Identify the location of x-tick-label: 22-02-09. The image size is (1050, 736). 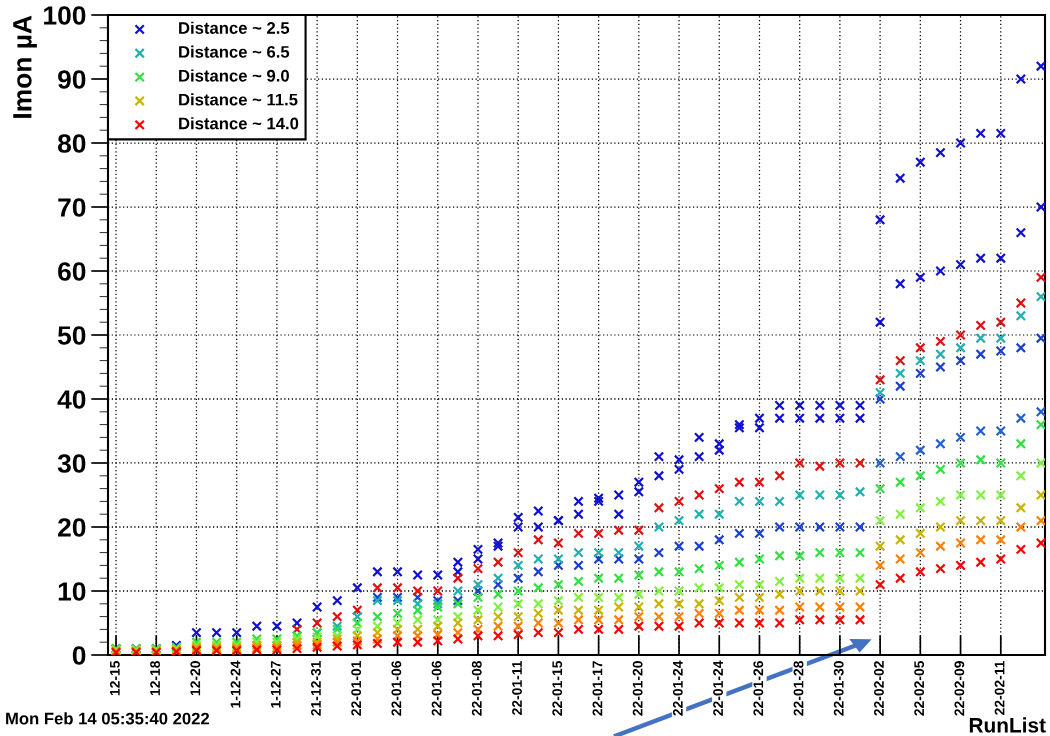
(959, 688).